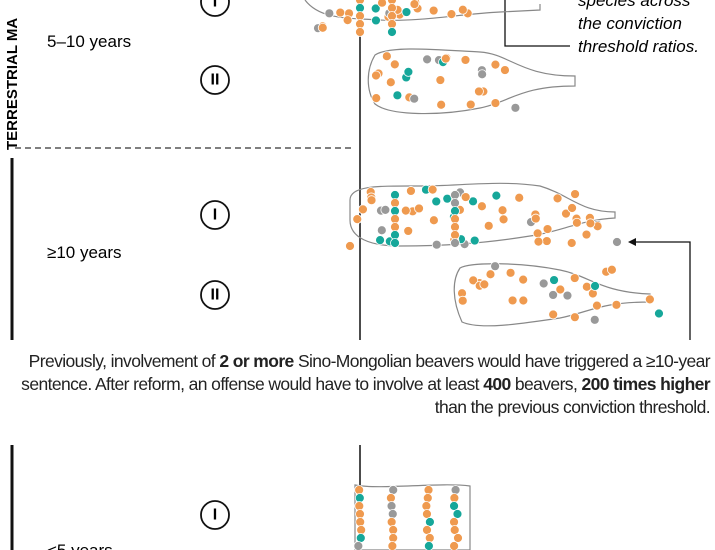  I want to click on note-bold: 200 times higher, so click(645, 384).